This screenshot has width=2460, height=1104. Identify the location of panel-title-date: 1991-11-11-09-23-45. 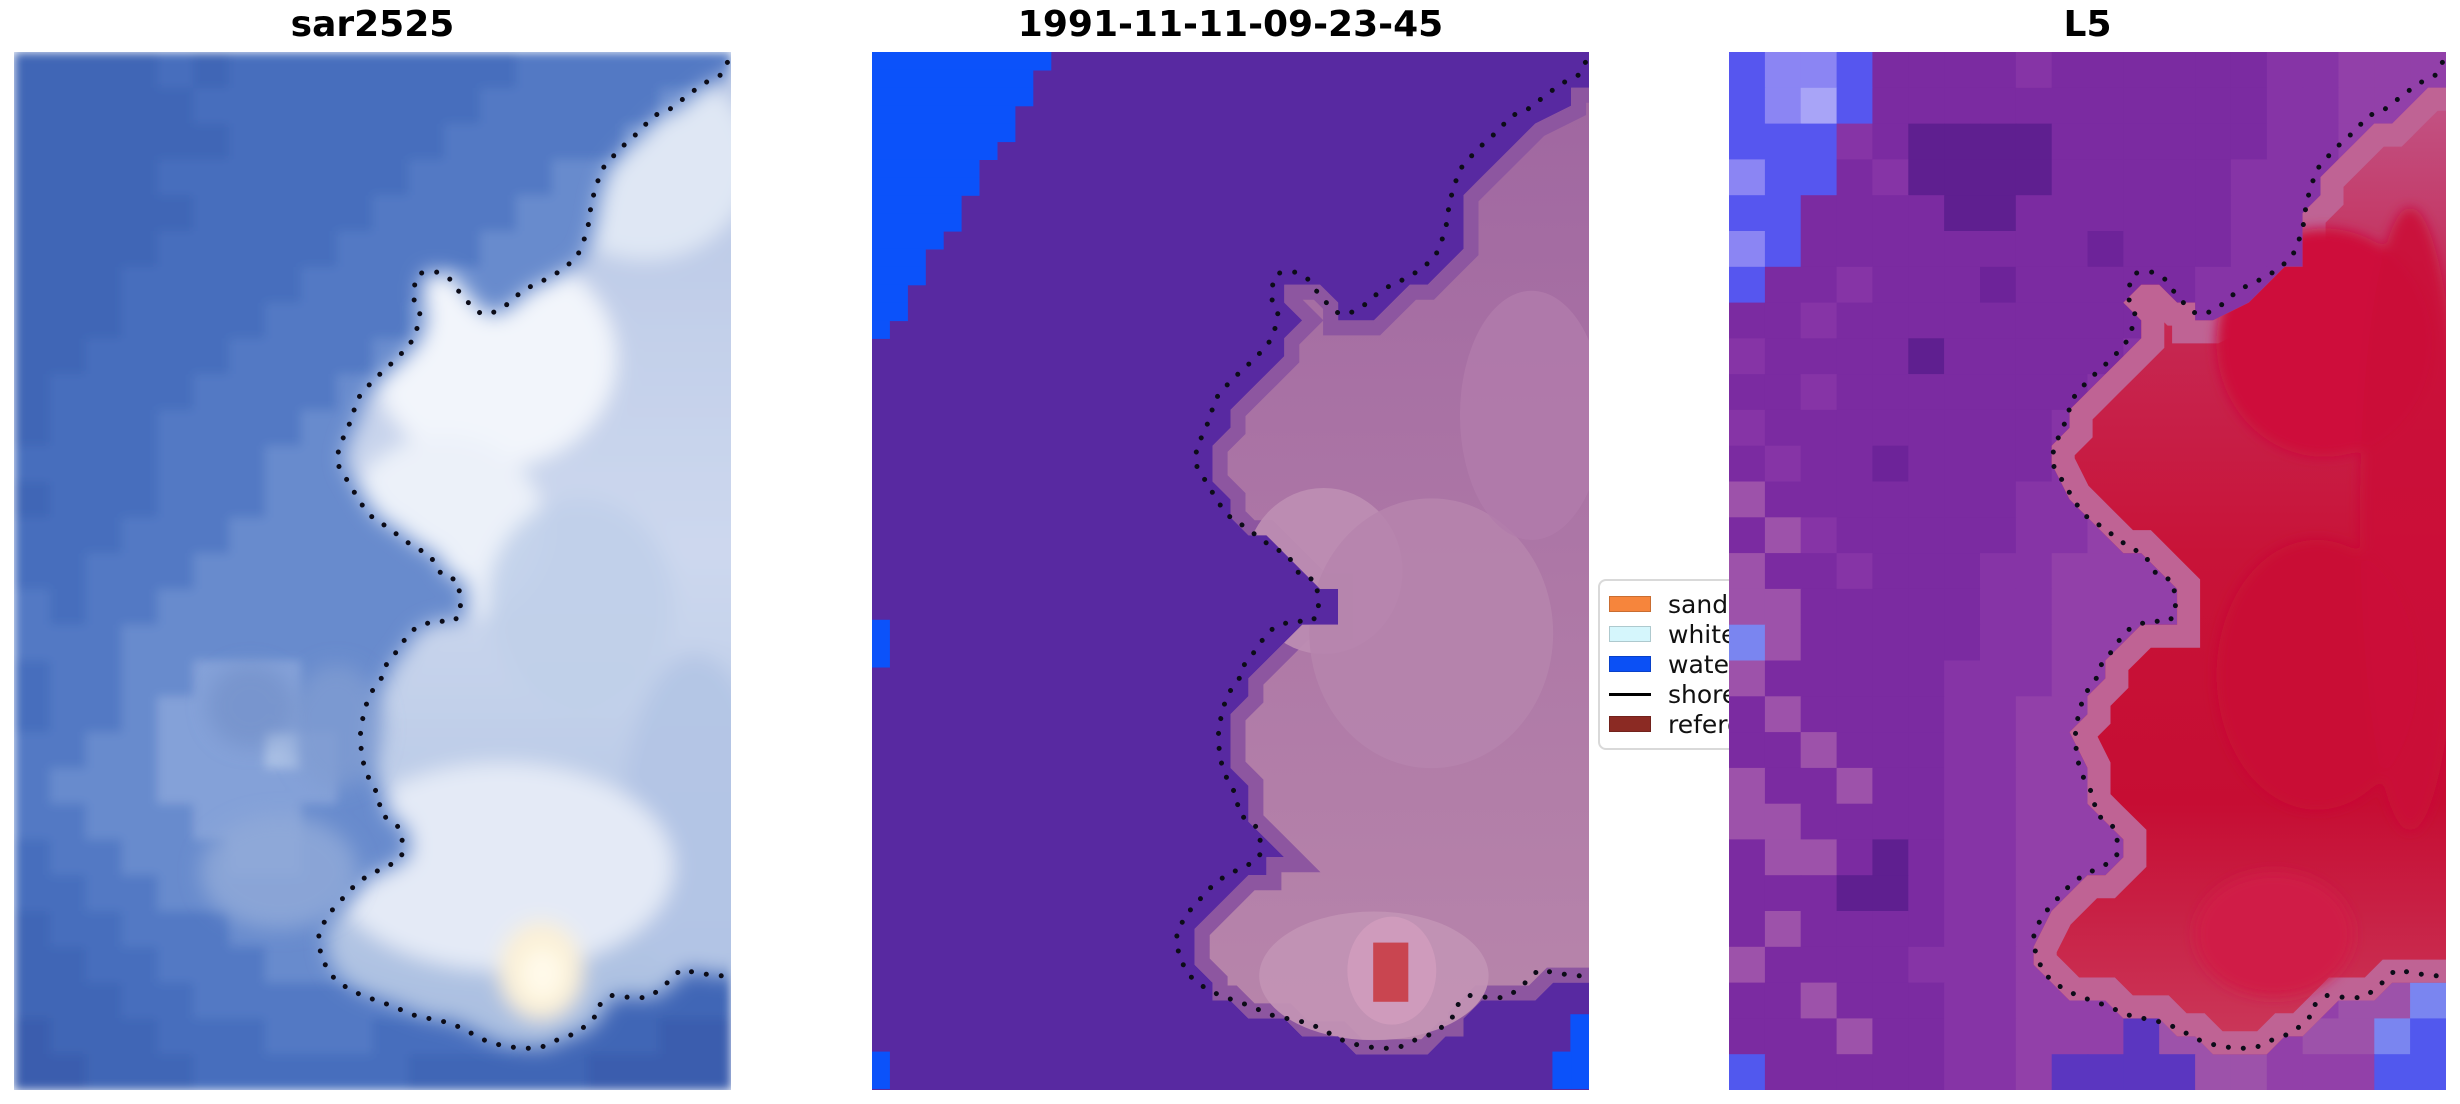
(1230, 24).